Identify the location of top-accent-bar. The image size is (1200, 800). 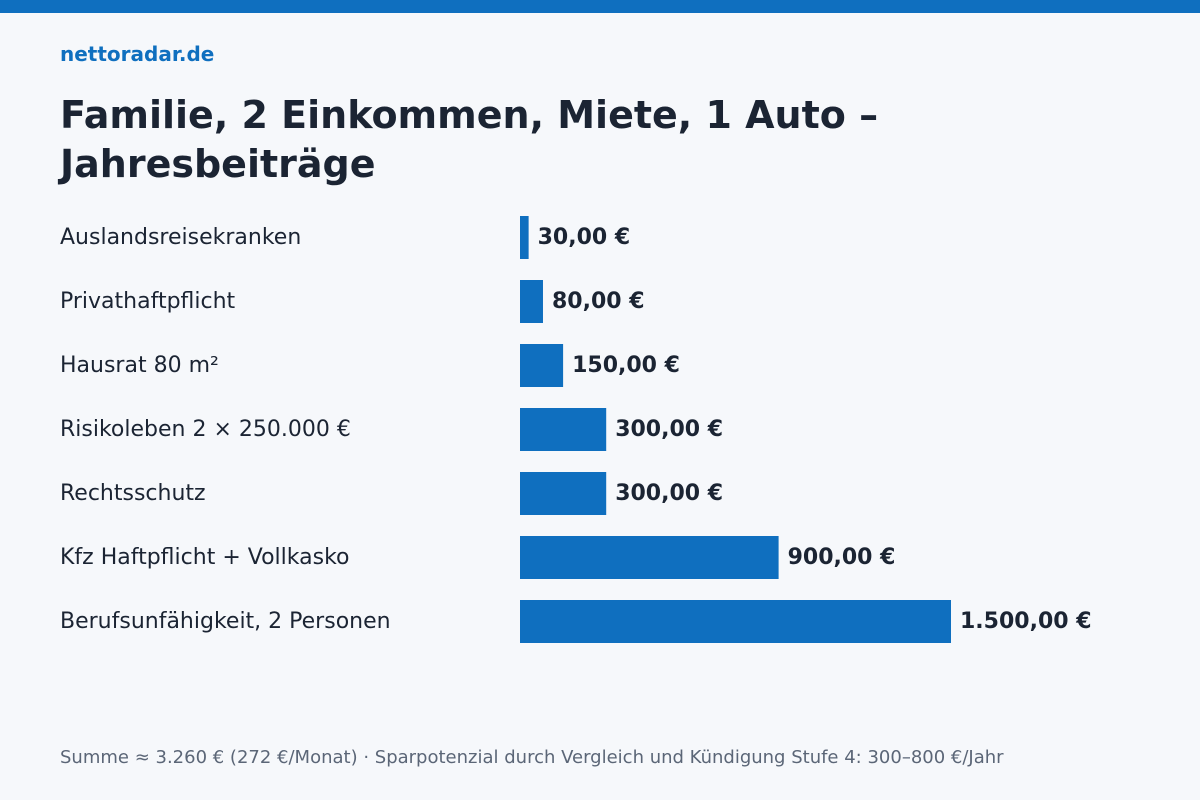
(600, 6).